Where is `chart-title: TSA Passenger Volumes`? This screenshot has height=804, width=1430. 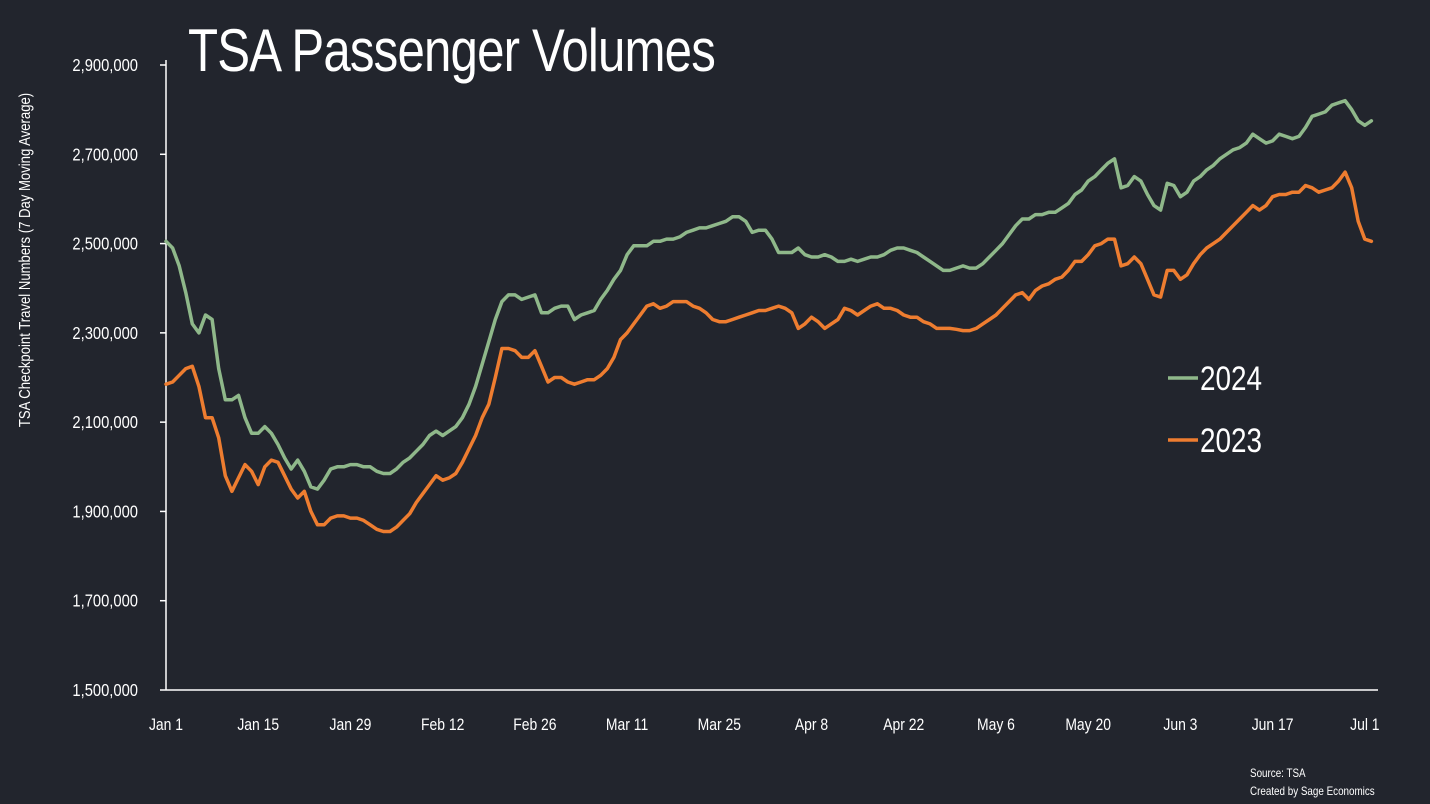
chart-title: TSA Passenger Volumes is located at coordinates (452, 50).